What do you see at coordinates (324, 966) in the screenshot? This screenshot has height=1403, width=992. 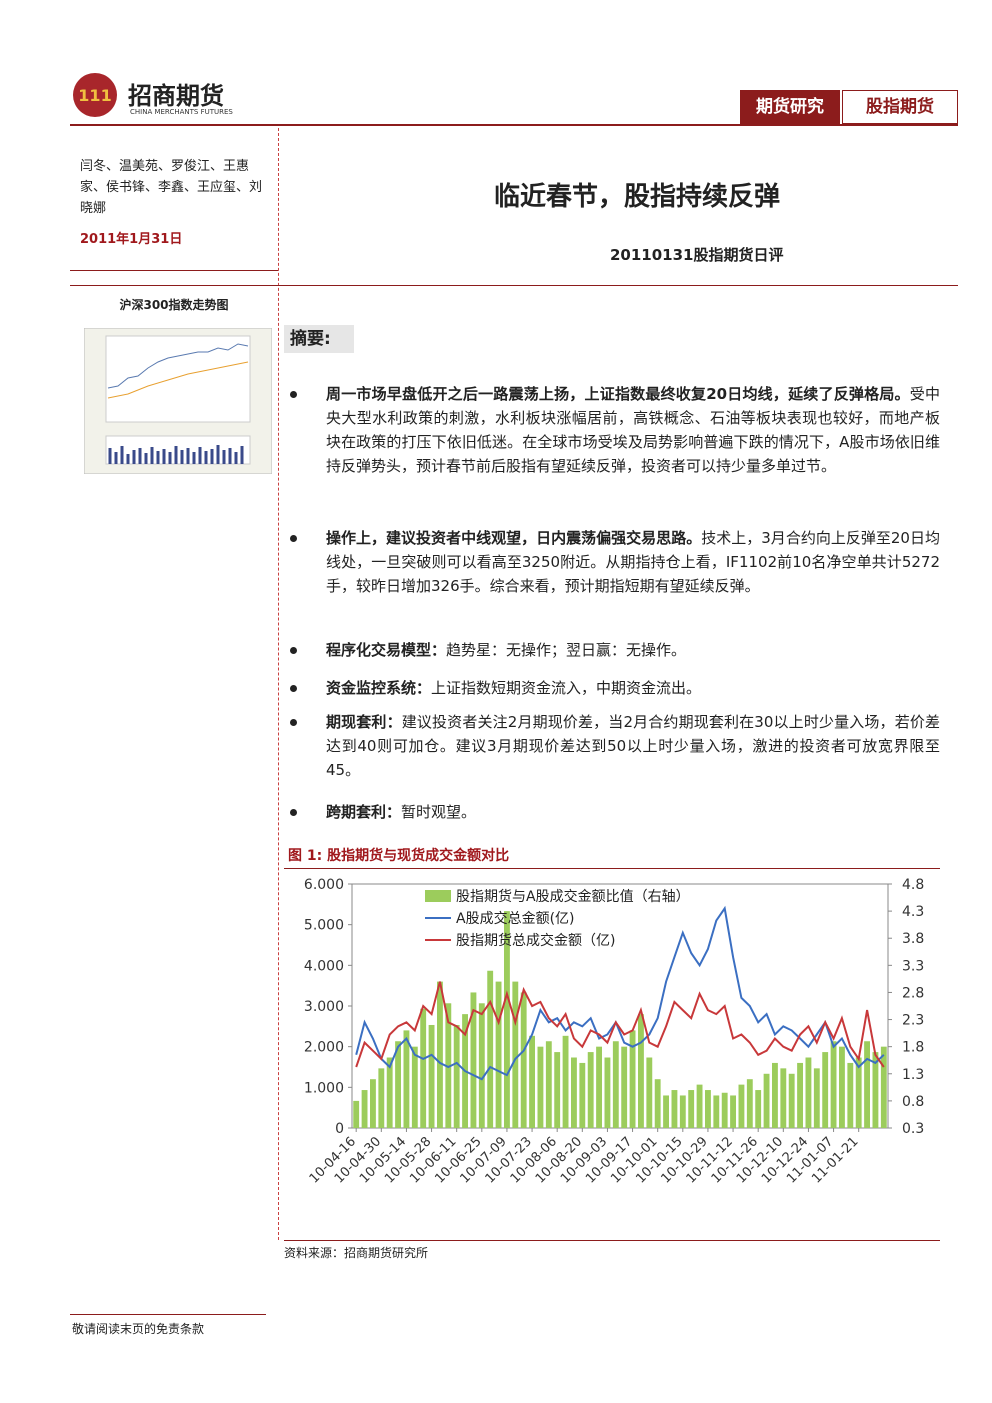 I see `y-tick-label: 4.000` at bounding box center [324, 966].